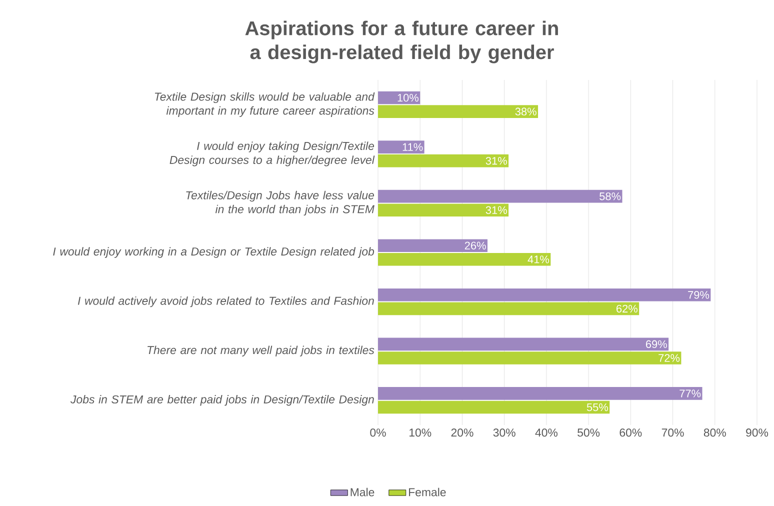 This screenshot has width=774, height=506. What do you see at coordinates (427, 492) in the screenshot?
I see `legend-label: Female` at bounding box center [427, 492].